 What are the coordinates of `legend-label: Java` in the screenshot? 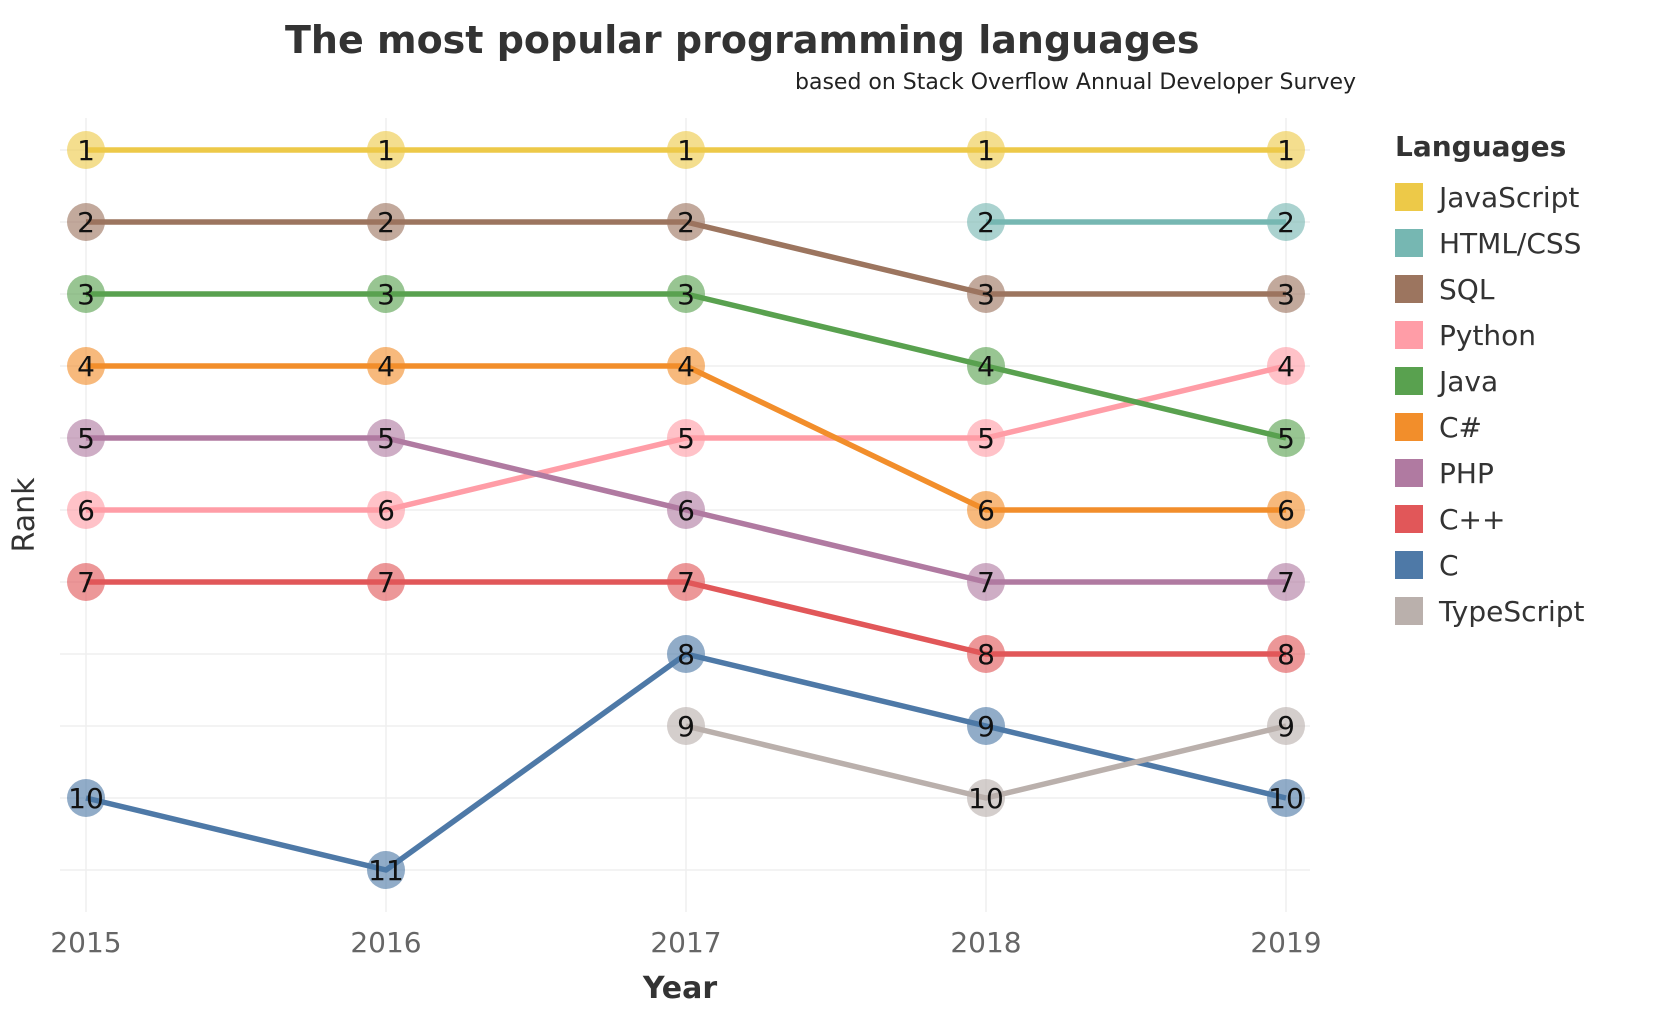 It's located at (1469, 381).